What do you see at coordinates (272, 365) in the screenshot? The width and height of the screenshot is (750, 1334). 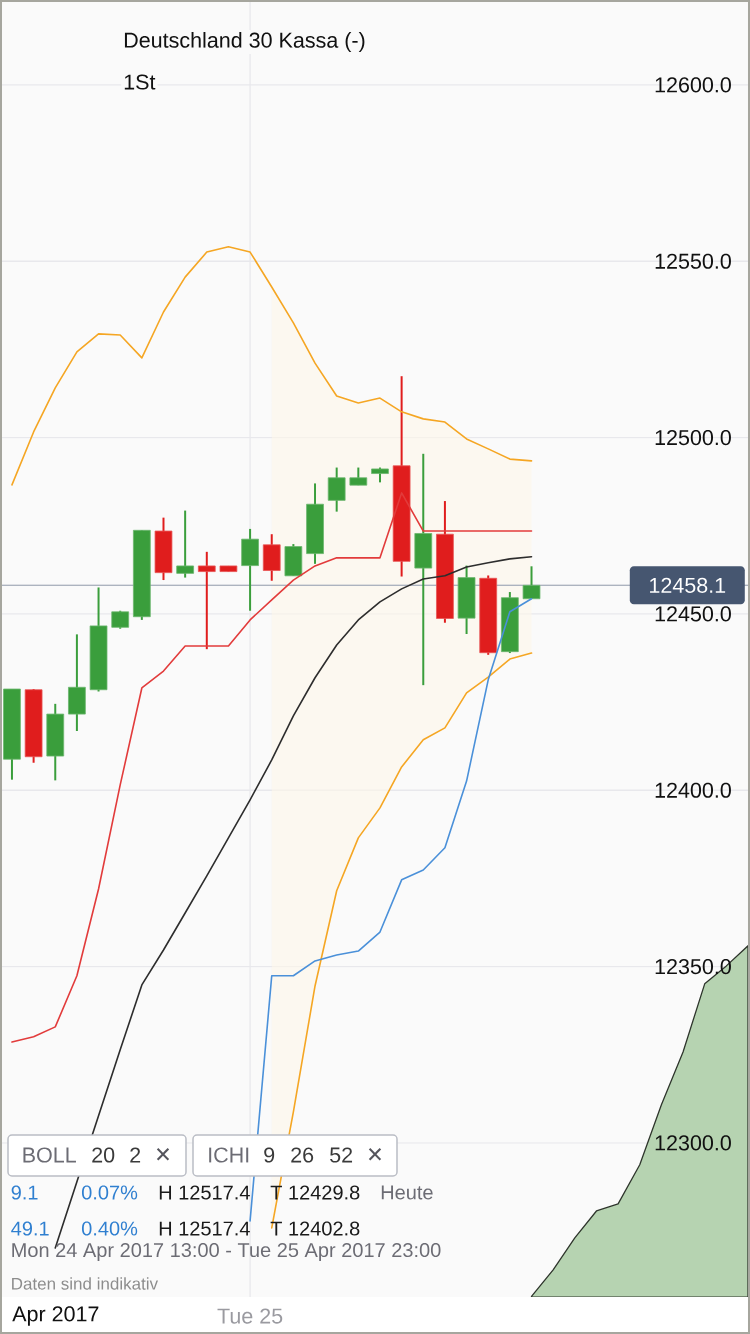 I see `line-series` at bounding box center [272, 365].